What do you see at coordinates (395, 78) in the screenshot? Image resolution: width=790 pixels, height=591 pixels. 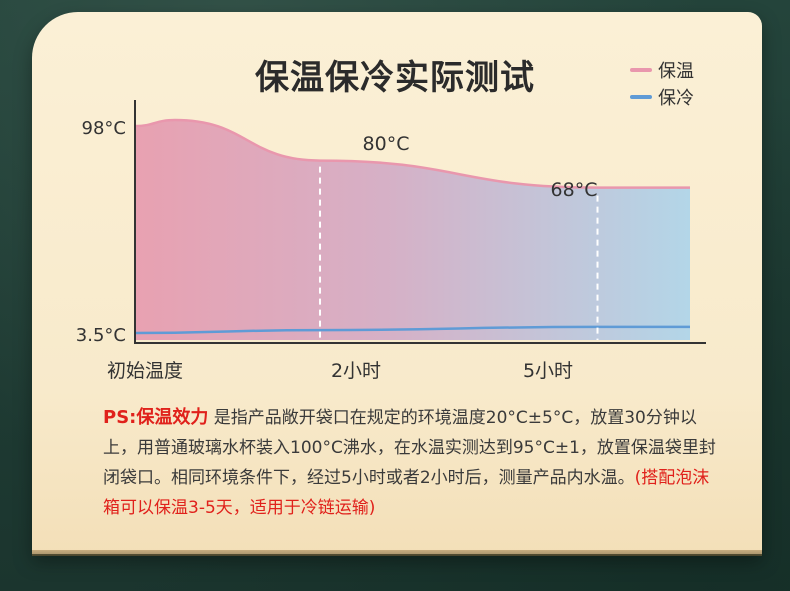 I see `page-title: 保温保冷实际测试` at bounding box center [395, 78].